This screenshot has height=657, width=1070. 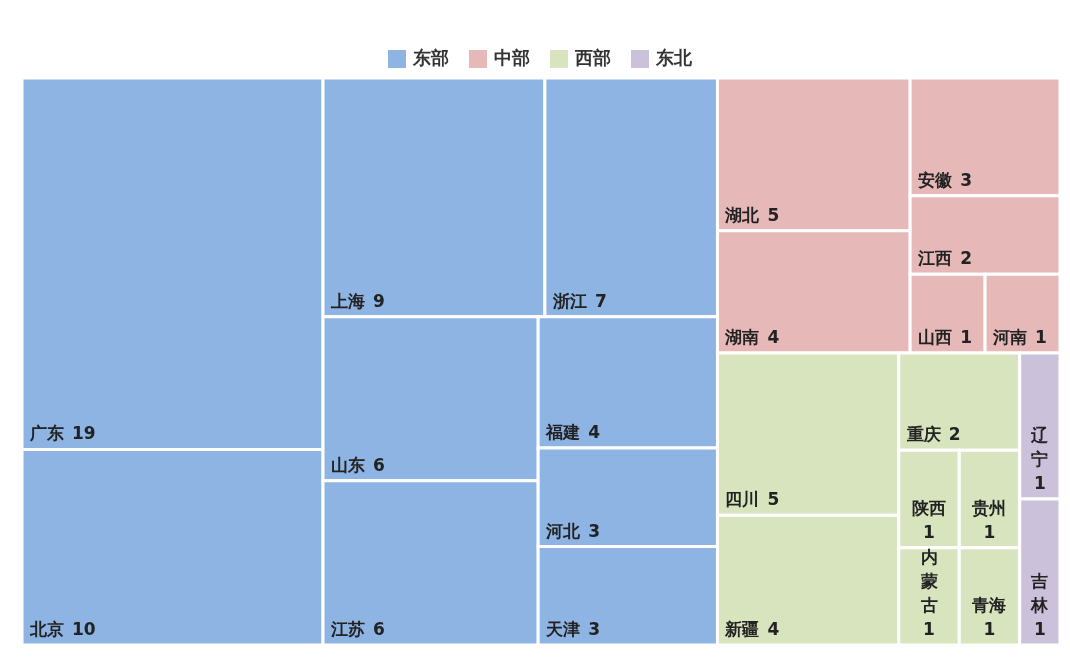 I want to click on category-label: 浙江, so click(x=569, y=300).